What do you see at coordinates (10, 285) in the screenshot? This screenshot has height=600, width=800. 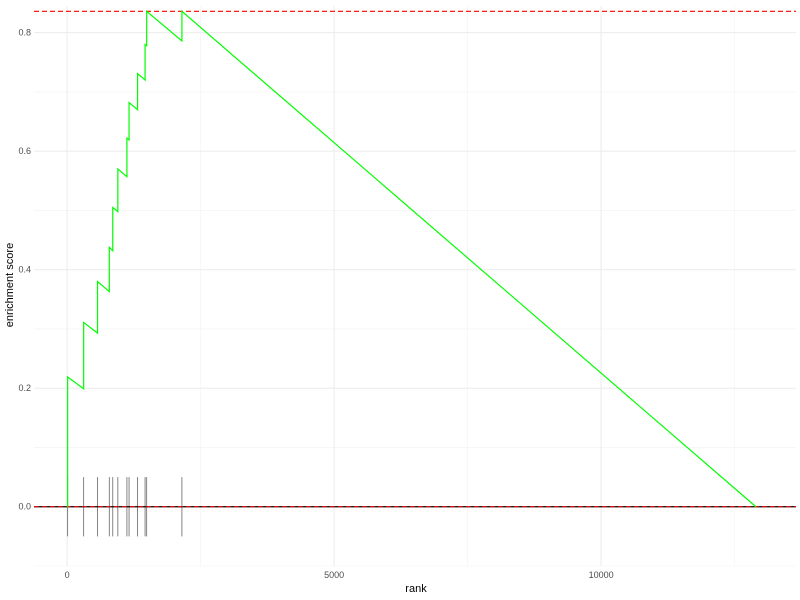 I see `y-axis-title: enrichment score` at bounding box center [10, 285].